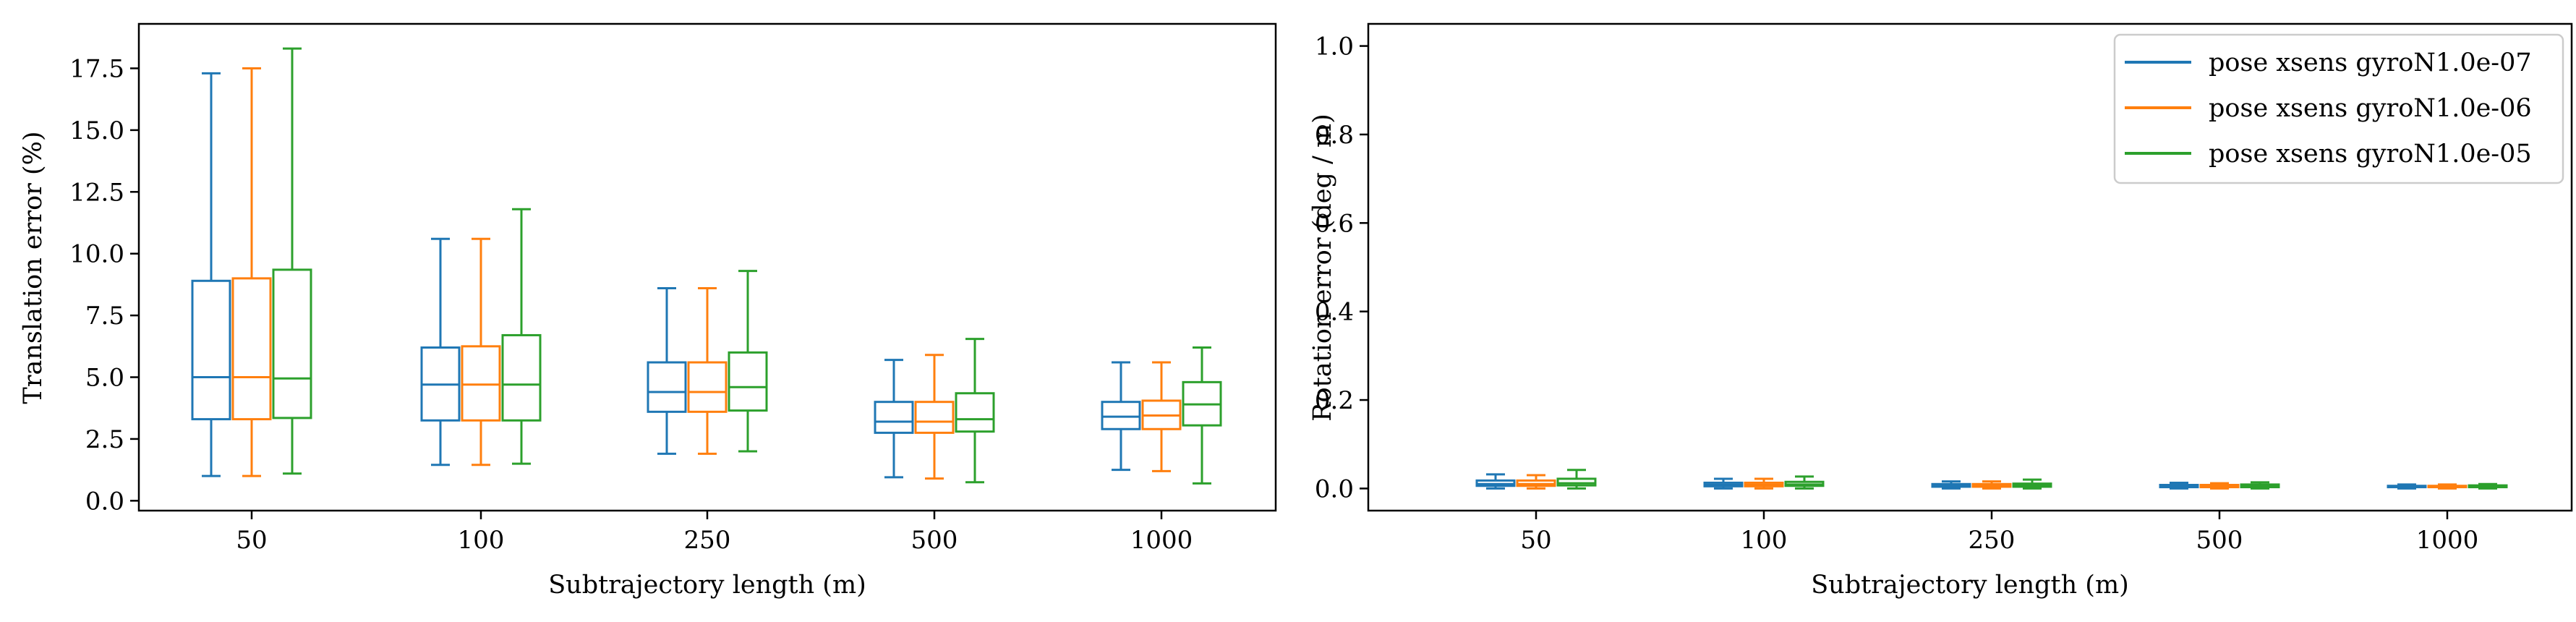  I want to click on y-tick-label: 1.0, so click(1334, 47).